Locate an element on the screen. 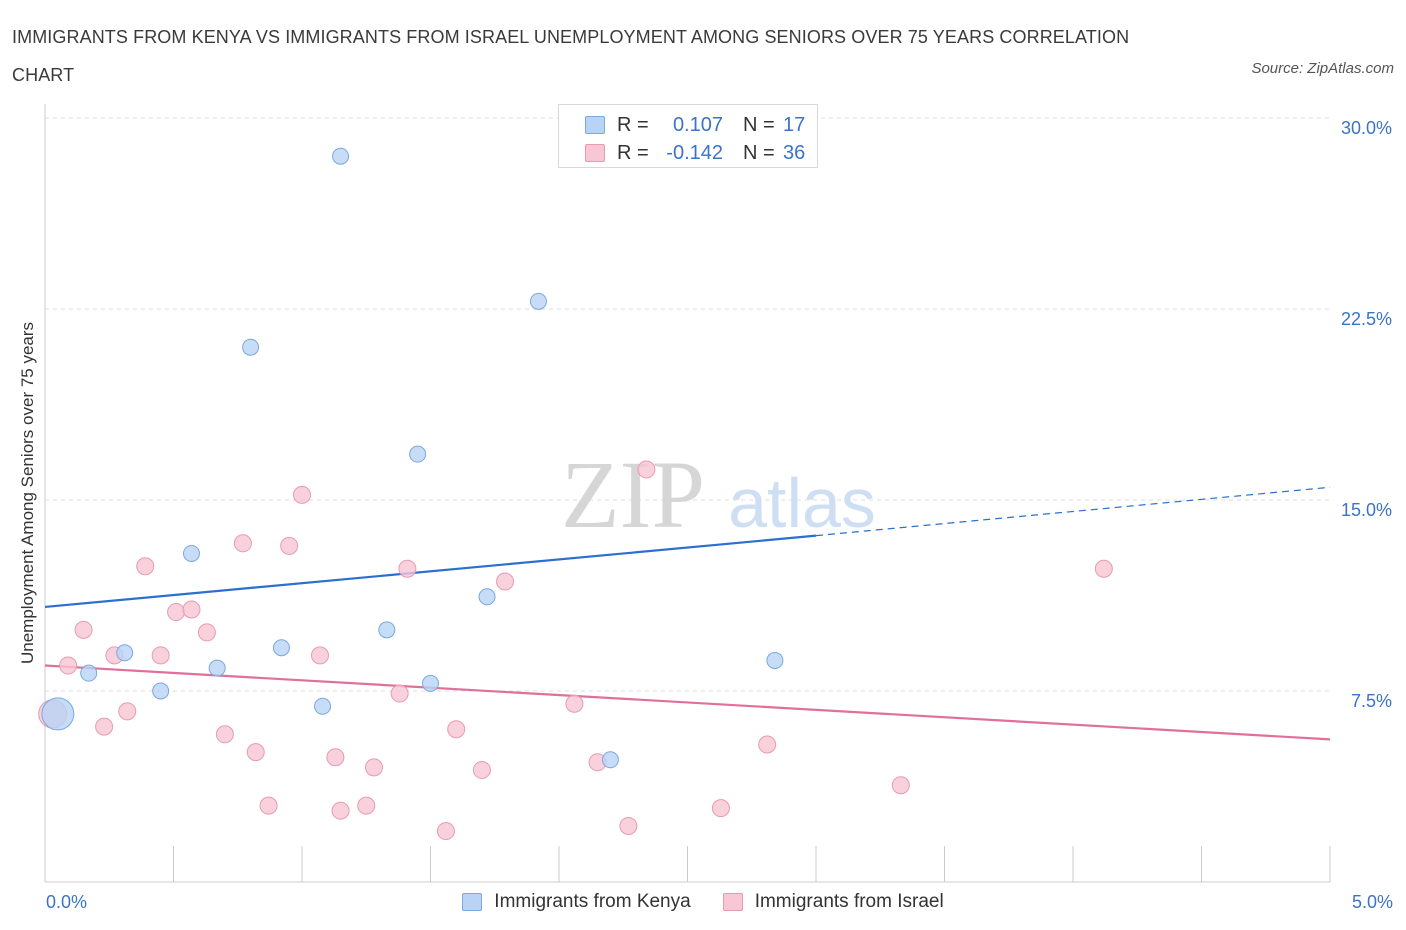 The width and height of the screenshot is (1406, 930). y-tick-label: 30.0% is located at coordinates (1366, 128).